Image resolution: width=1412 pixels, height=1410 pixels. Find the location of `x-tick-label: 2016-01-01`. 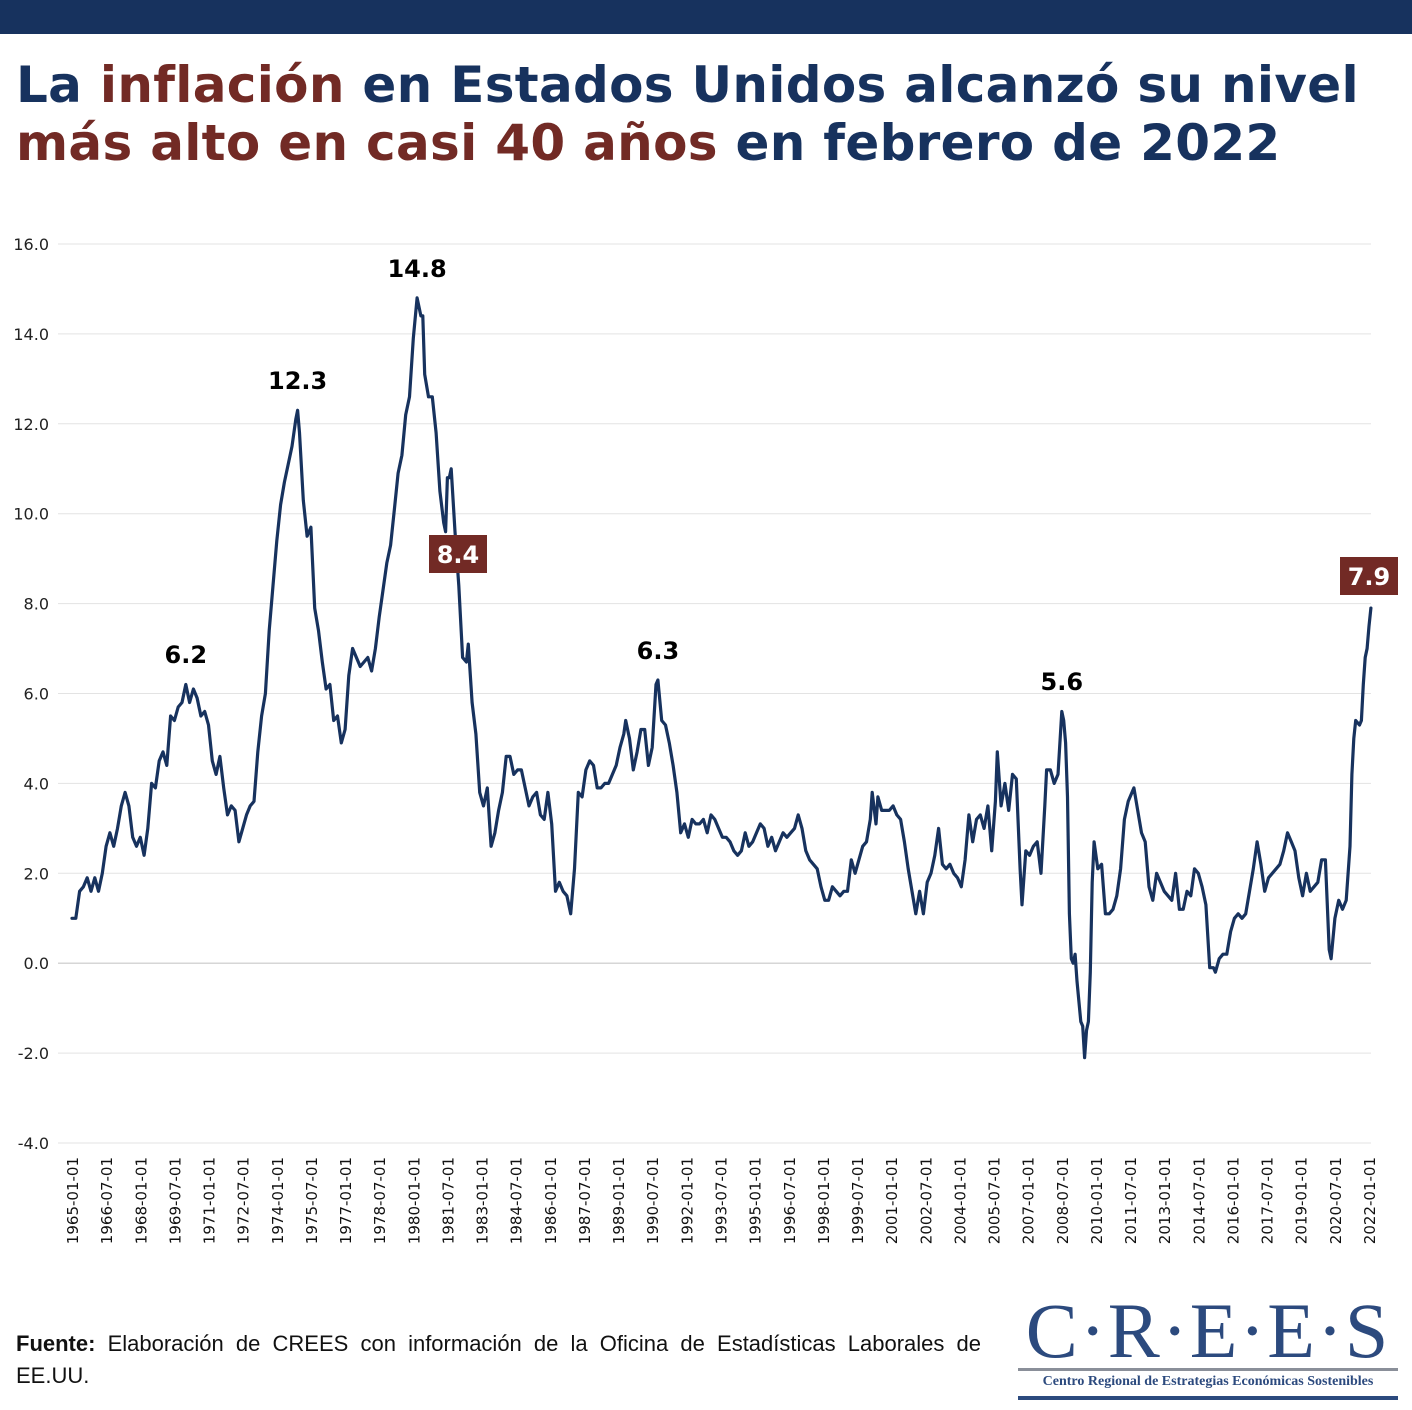

x-tick-label: 2016-01-01 is located at coordinates (1233, 1200).